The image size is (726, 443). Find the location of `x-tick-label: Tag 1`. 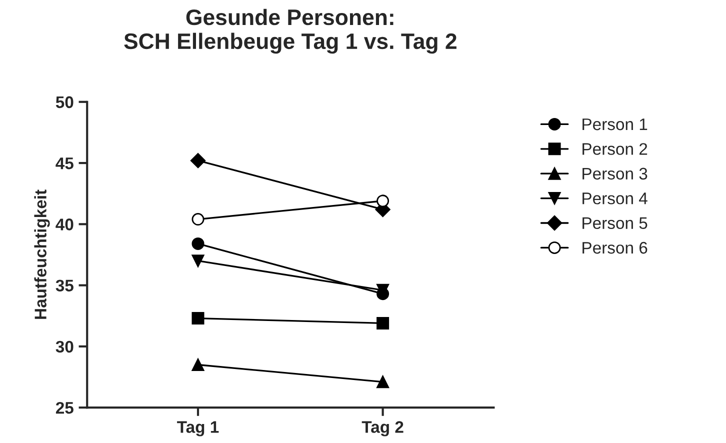

x-tick-label: Tag 1 is located at coordinates (198, 428).